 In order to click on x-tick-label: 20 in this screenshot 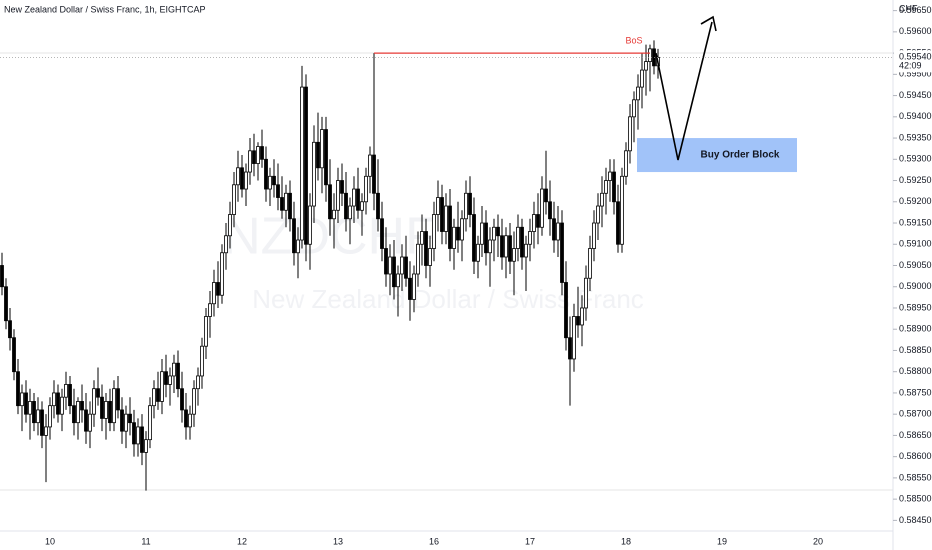, I will do `click(818, 541)`.